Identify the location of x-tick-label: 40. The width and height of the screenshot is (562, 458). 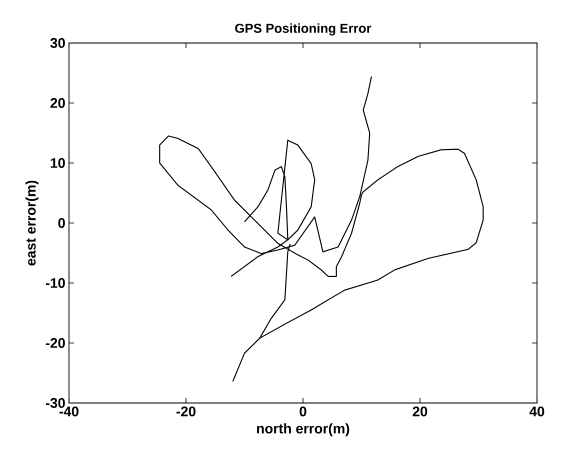
(536, 411).